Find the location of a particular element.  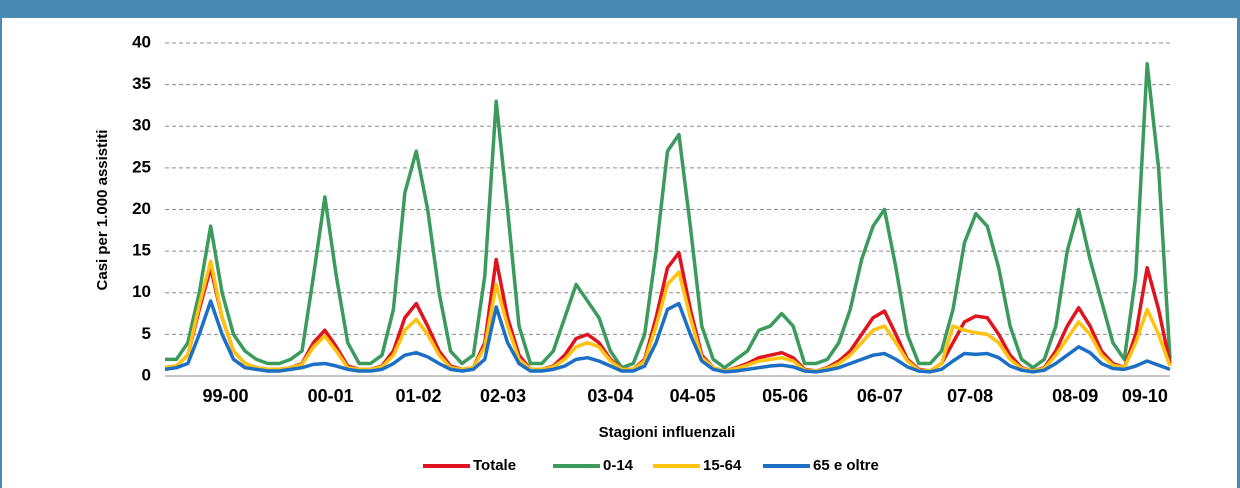

x-tick-label: 01-02 is located at coordinates (419, 396).